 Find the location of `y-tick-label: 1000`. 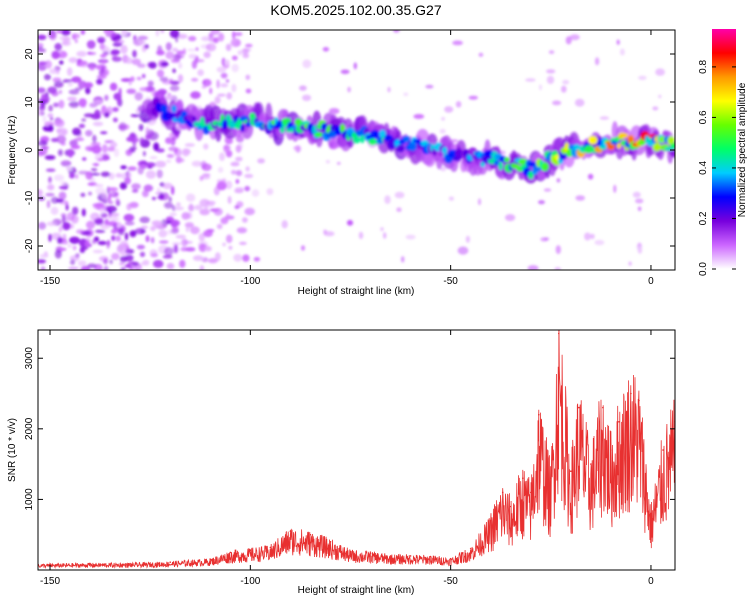

y-tick-label: 1000 is located at coordinates (29, 499).